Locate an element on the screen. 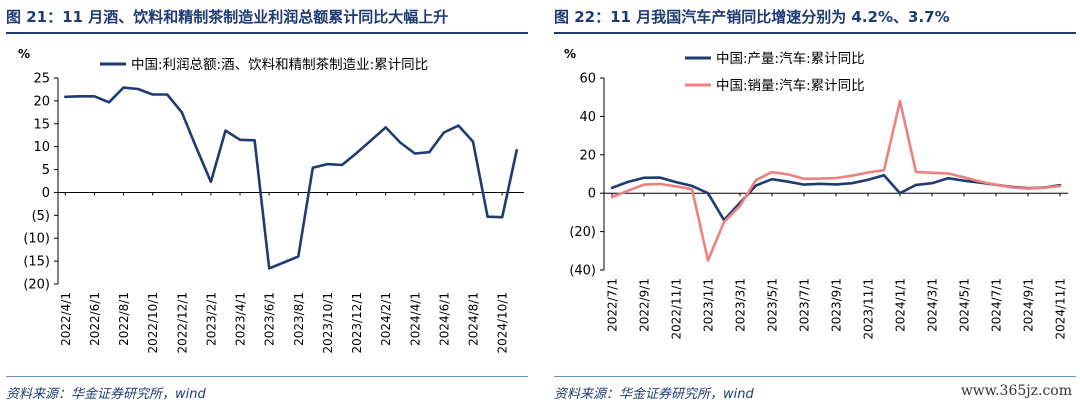 This screenshot has height=408, width=1080. left-y-tick-label: (5) is located at coordinates (41, 216).